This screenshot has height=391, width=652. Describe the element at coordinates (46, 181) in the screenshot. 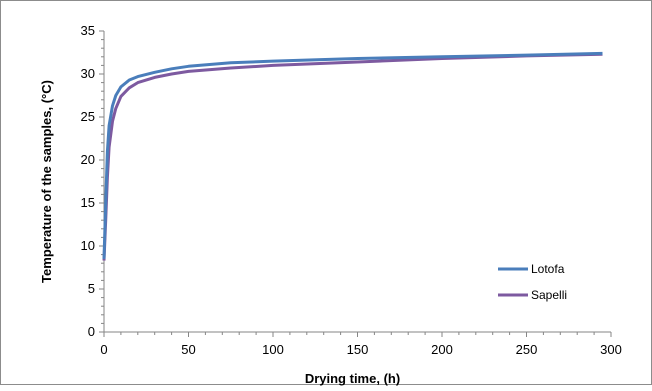

I see `y-axis-title: Temperature of the samples, (°C)` at that location.